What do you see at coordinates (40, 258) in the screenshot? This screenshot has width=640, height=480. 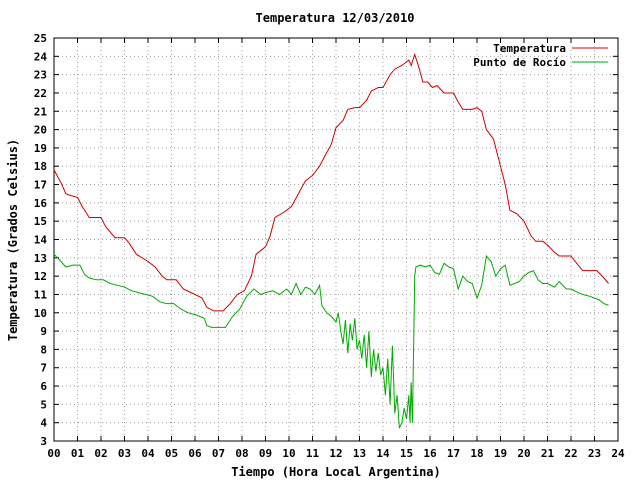 I see `y-tick-label: 13` at bounding box center [40, 258].